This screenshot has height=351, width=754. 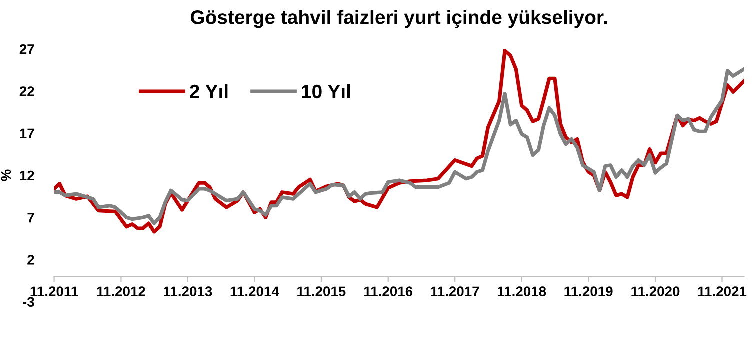 What do you see at coordinates (27, 175) in the screenshot?
I see `y-tick-label: 12` at bounding box center [27, 175].